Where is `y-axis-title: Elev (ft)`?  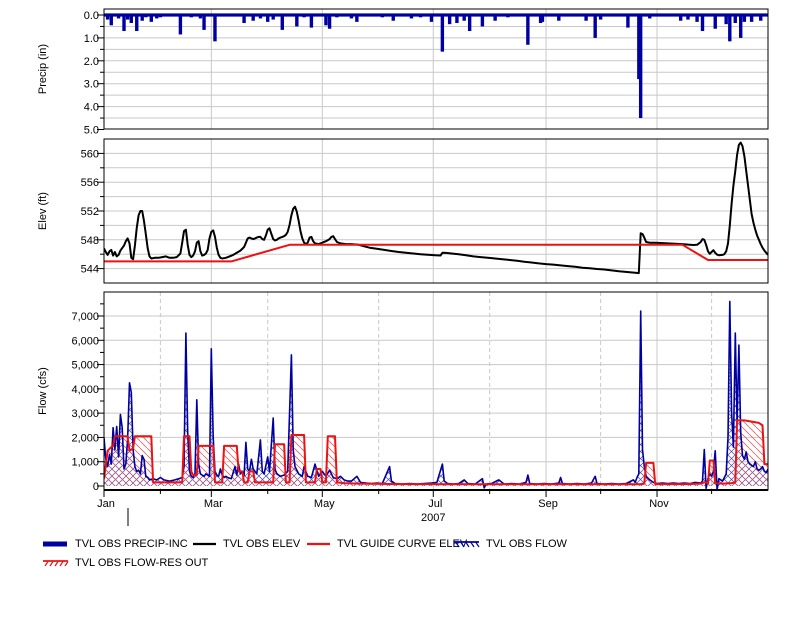 y-axis-title: Elev (ft) is located at coordinates (43, 211).